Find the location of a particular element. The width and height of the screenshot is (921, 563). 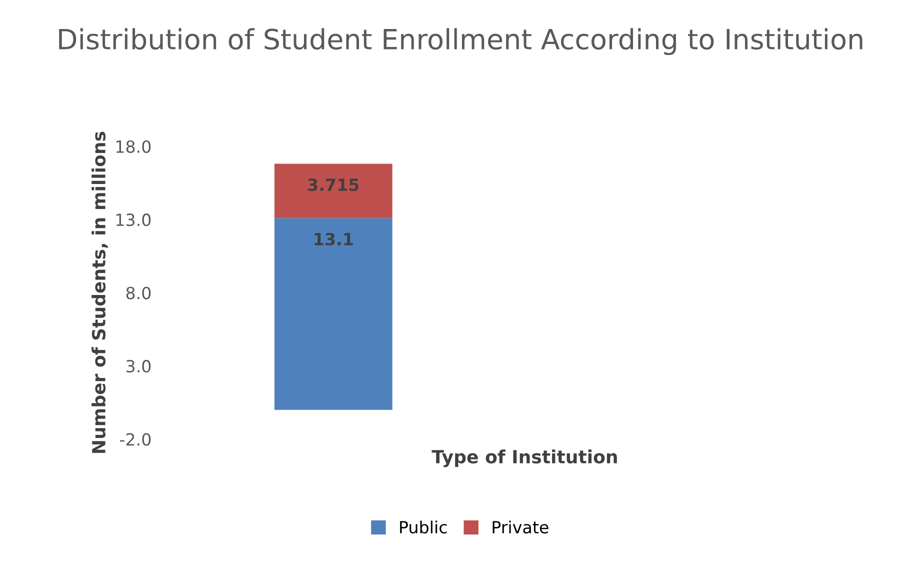

legend-label: Public is located at coordinates (423, 527).